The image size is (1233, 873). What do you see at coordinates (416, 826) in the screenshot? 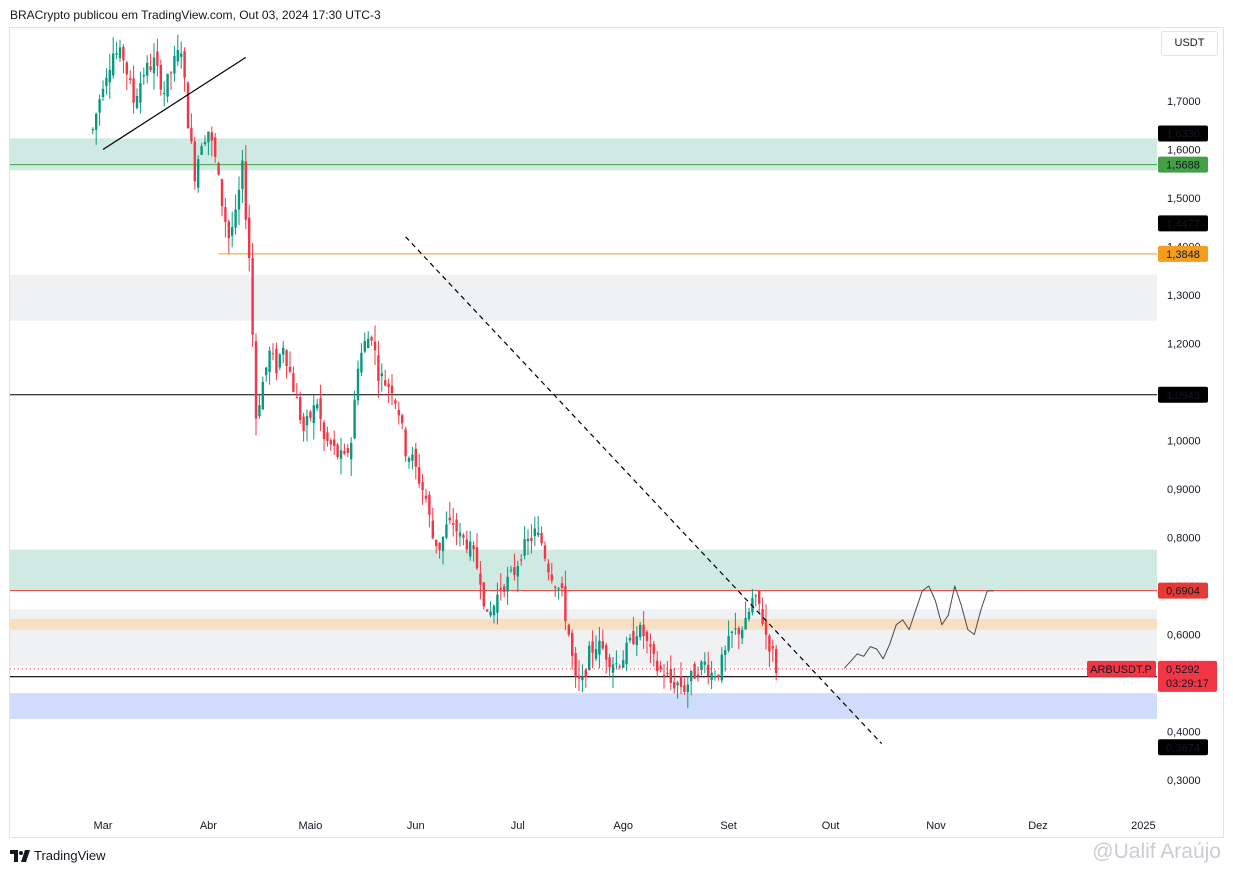
I see `time-tick-label: Jun` at bounding box center [416, 826].